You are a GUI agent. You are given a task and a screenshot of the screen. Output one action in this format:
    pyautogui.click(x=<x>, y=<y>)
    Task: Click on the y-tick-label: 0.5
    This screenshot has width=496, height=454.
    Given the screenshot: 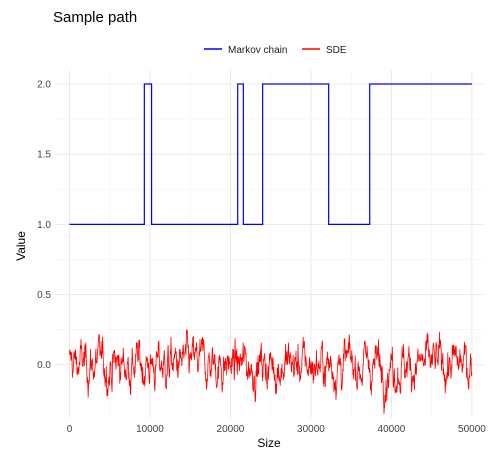 What is the action you would take?
    pyautogui.click(x=44, y=295)
    